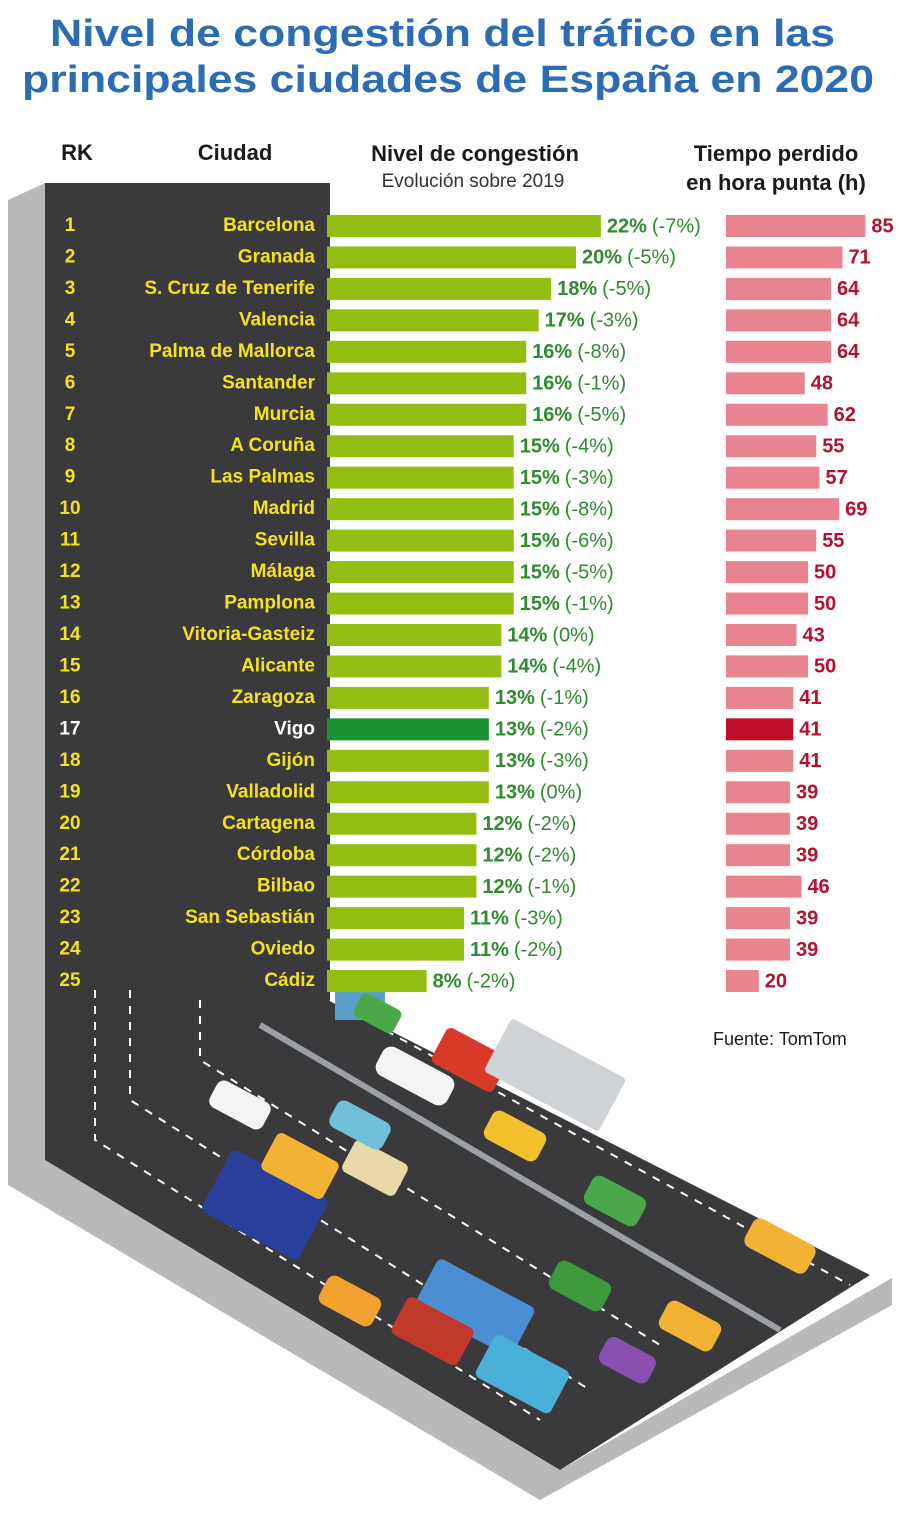 This screenshot has width=900, height=1513. What do you see at coordinates (430, 1173) in the screenshot?
I see `lane-line` at bounding box center [430, 1173].